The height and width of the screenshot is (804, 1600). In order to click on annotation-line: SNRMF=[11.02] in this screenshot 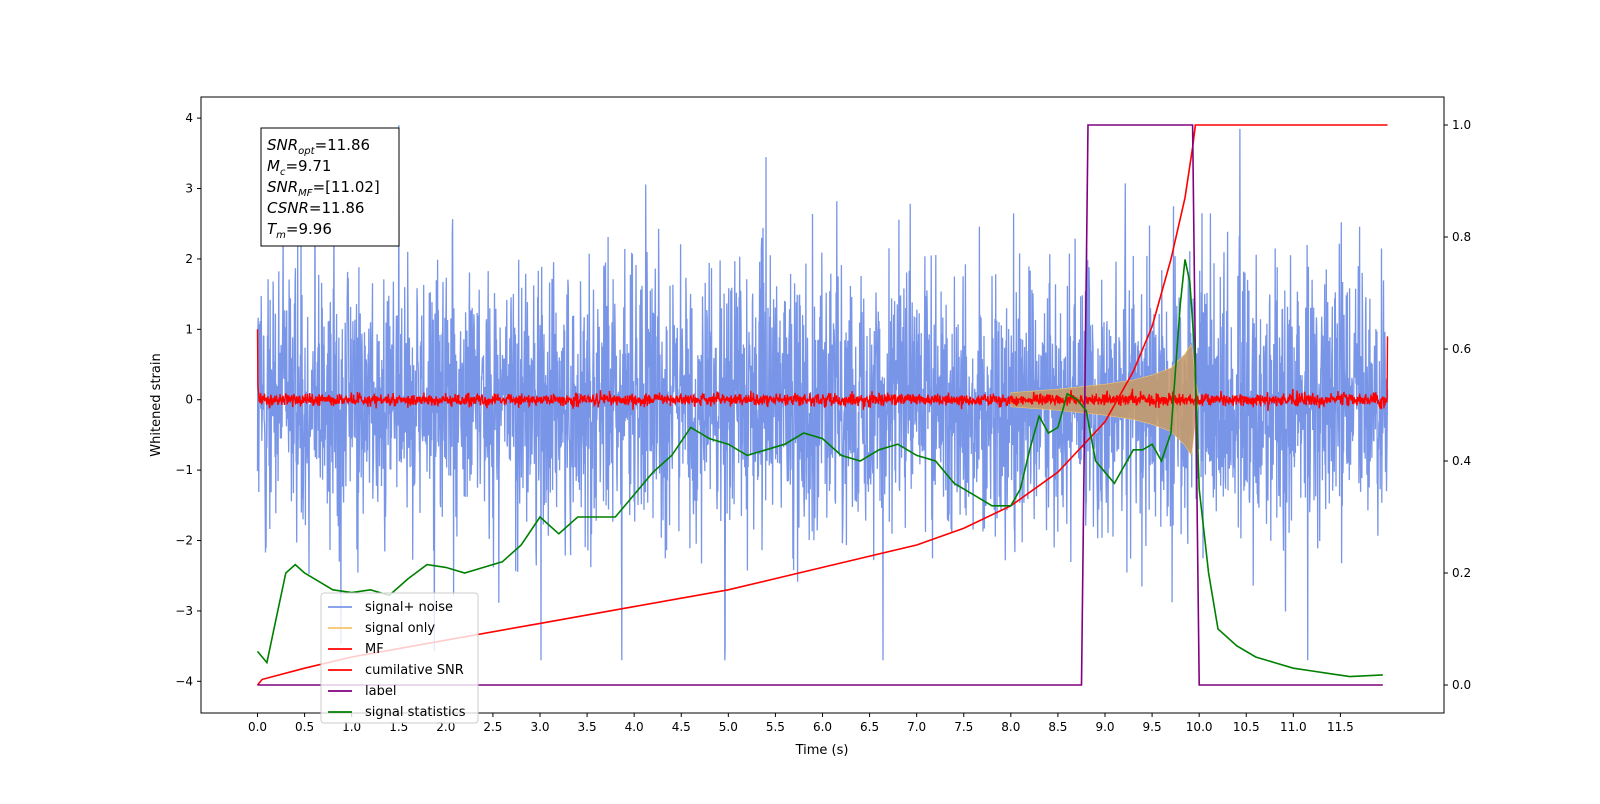, I will do `click(323, 188)`.